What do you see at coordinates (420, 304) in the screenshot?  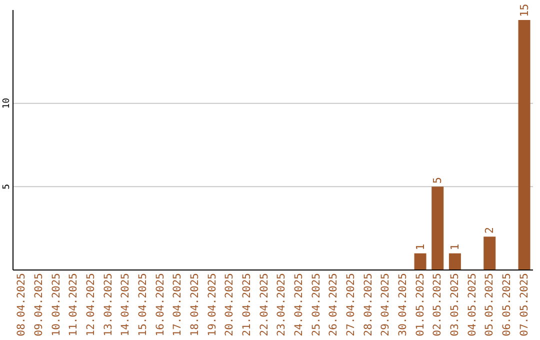 I see `x-tick-label: 01.05.2025` at bounding box center [420, 304].